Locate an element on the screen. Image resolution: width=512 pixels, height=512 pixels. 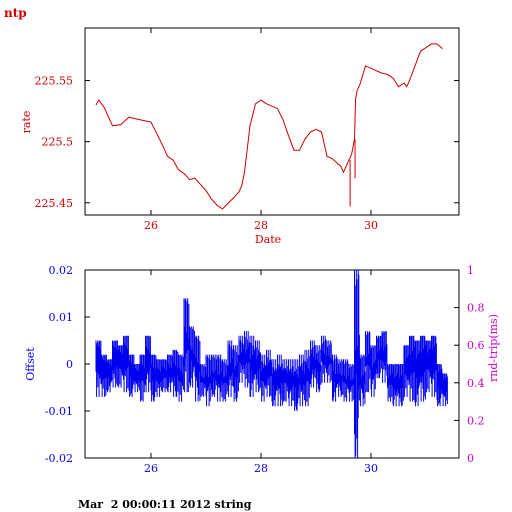
rate-y-tick-label: 225.5 is located at coordinates (58, 142).